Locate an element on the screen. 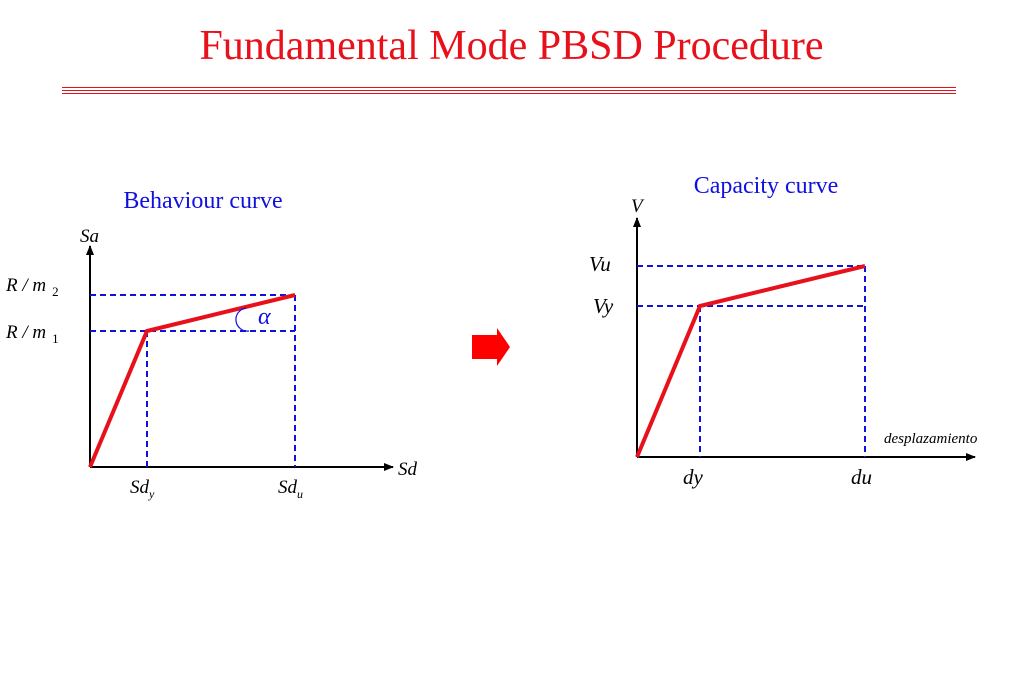 The height and width of the screenshot is (682, 1023). capacity-caption: Capacity curve is located at coordinates (766, 186).